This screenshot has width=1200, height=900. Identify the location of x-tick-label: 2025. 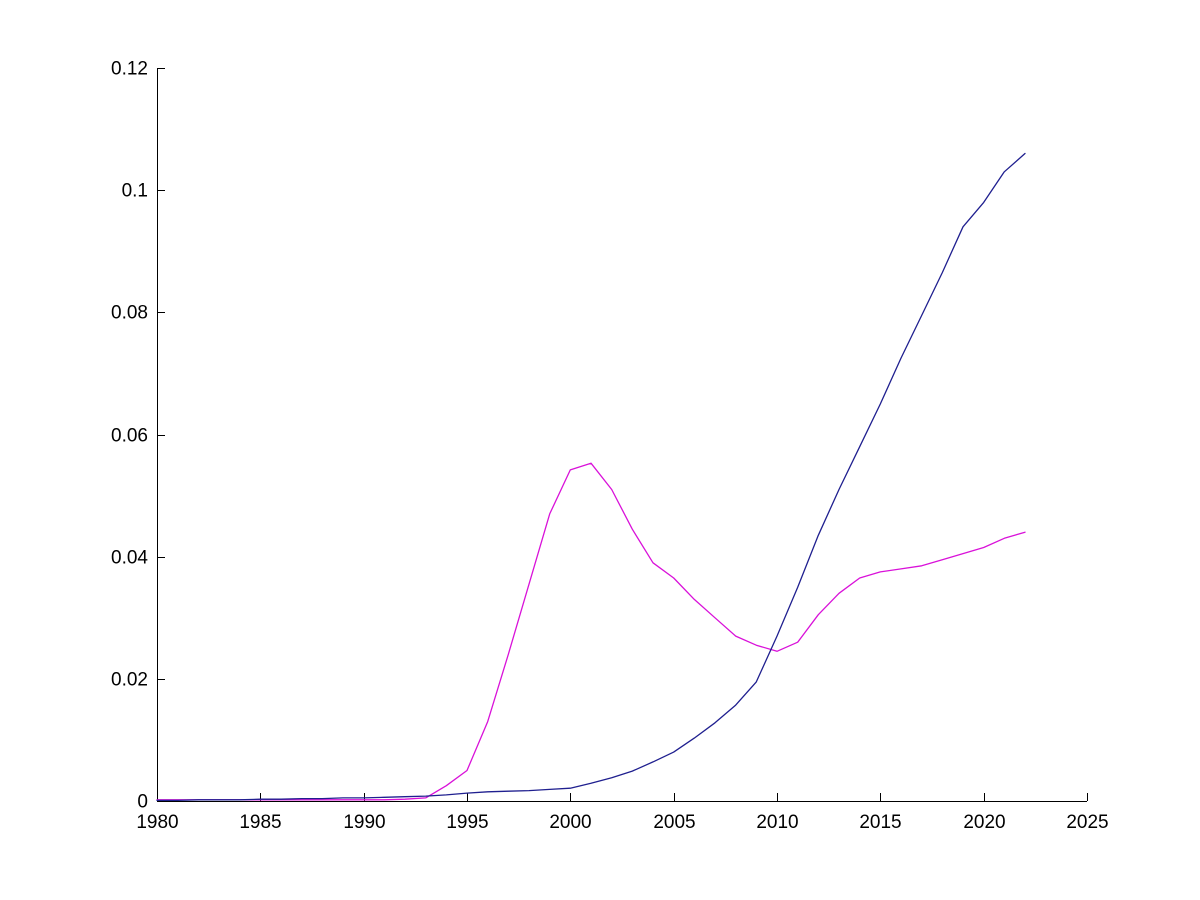
(1087, 822).